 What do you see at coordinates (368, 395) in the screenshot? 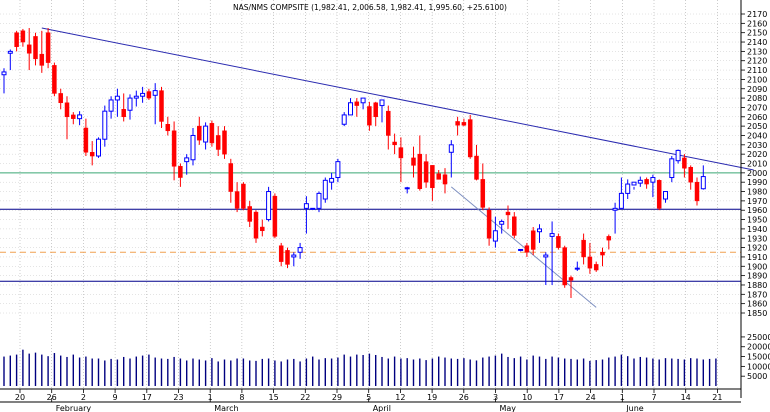
I see `day-tick-labels: 20 26 2 9 17 23 1 8 15 22 29 5 12 19 26 3 10 17 24 1 7 14 21` at bounding box center [368, 395].